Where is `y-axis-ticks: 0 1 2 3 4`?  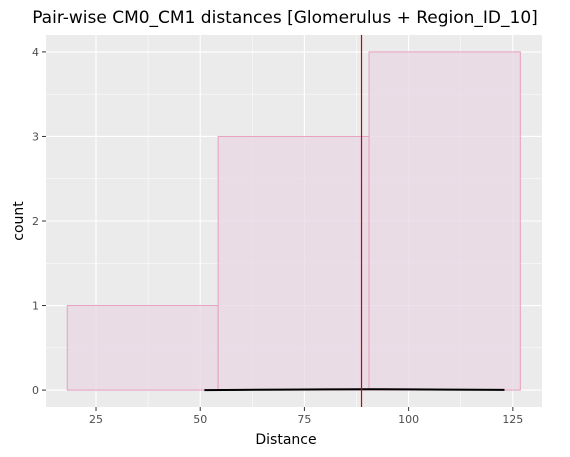 y-axis-ticks: 0 1 2 3 4 is located at coordinates (39, 221).